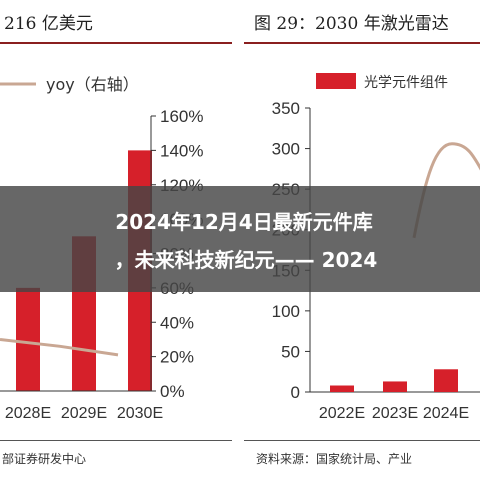  Describe the element at coordinates (177, 357) in the screenshot. I see `left-y2-tick-label: 20%` at that location.